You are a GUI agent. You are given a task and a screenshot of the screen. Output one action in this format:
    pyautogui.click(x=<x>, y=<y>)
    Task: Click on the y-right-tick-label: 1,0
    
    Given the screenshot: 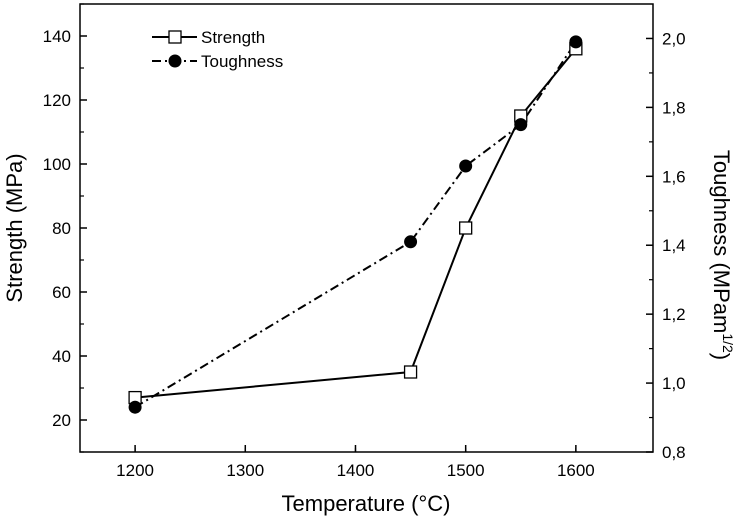 What is the action you would take?
    pyautogui.click(x=674, y=383)
    